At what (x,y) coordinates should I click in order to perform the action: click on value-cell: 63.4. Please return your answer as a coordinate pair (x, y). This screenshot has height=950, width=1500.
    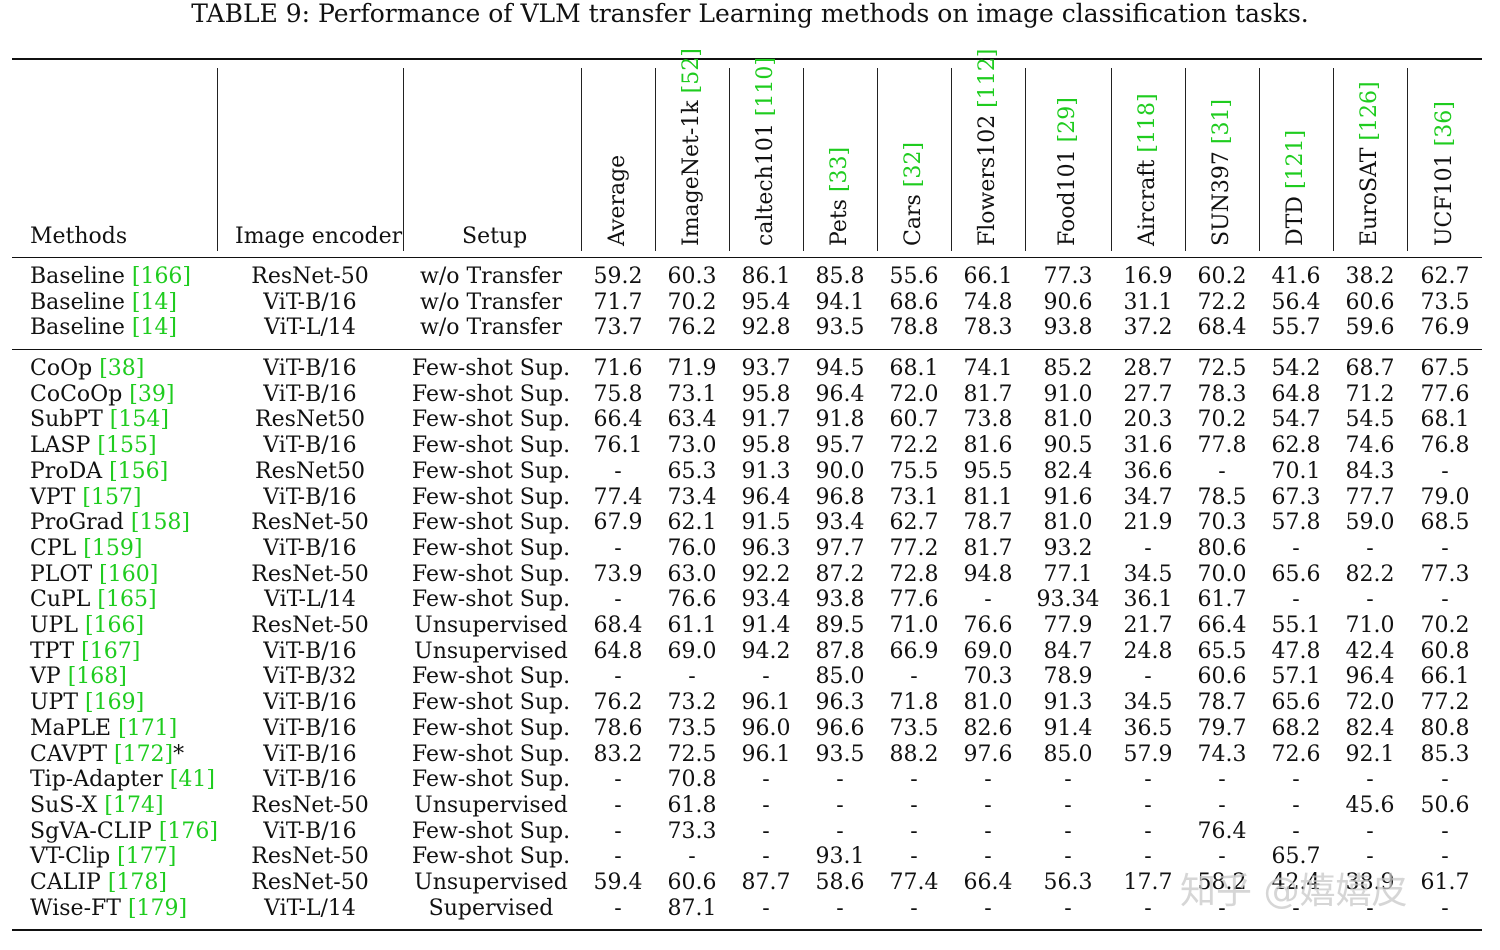
    Looking at the image, I should click on (692, 420).